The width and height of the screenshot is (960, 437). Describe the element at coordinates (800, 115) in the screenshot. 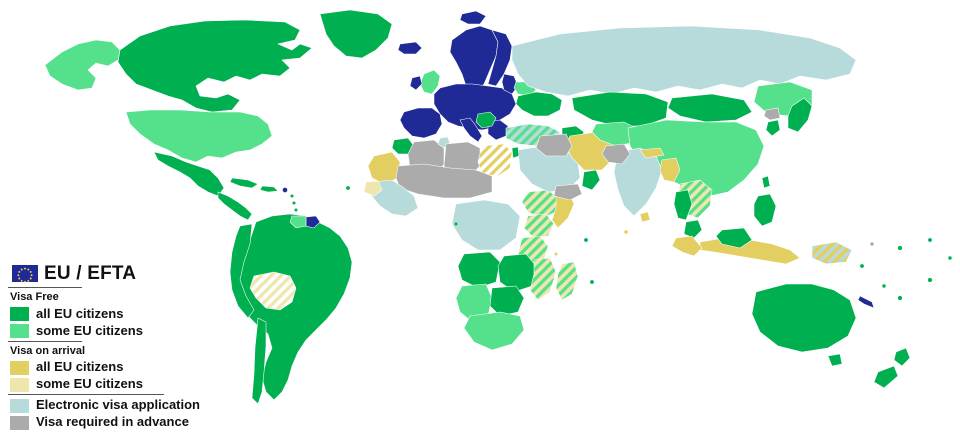

I see `country-japan` at that location.